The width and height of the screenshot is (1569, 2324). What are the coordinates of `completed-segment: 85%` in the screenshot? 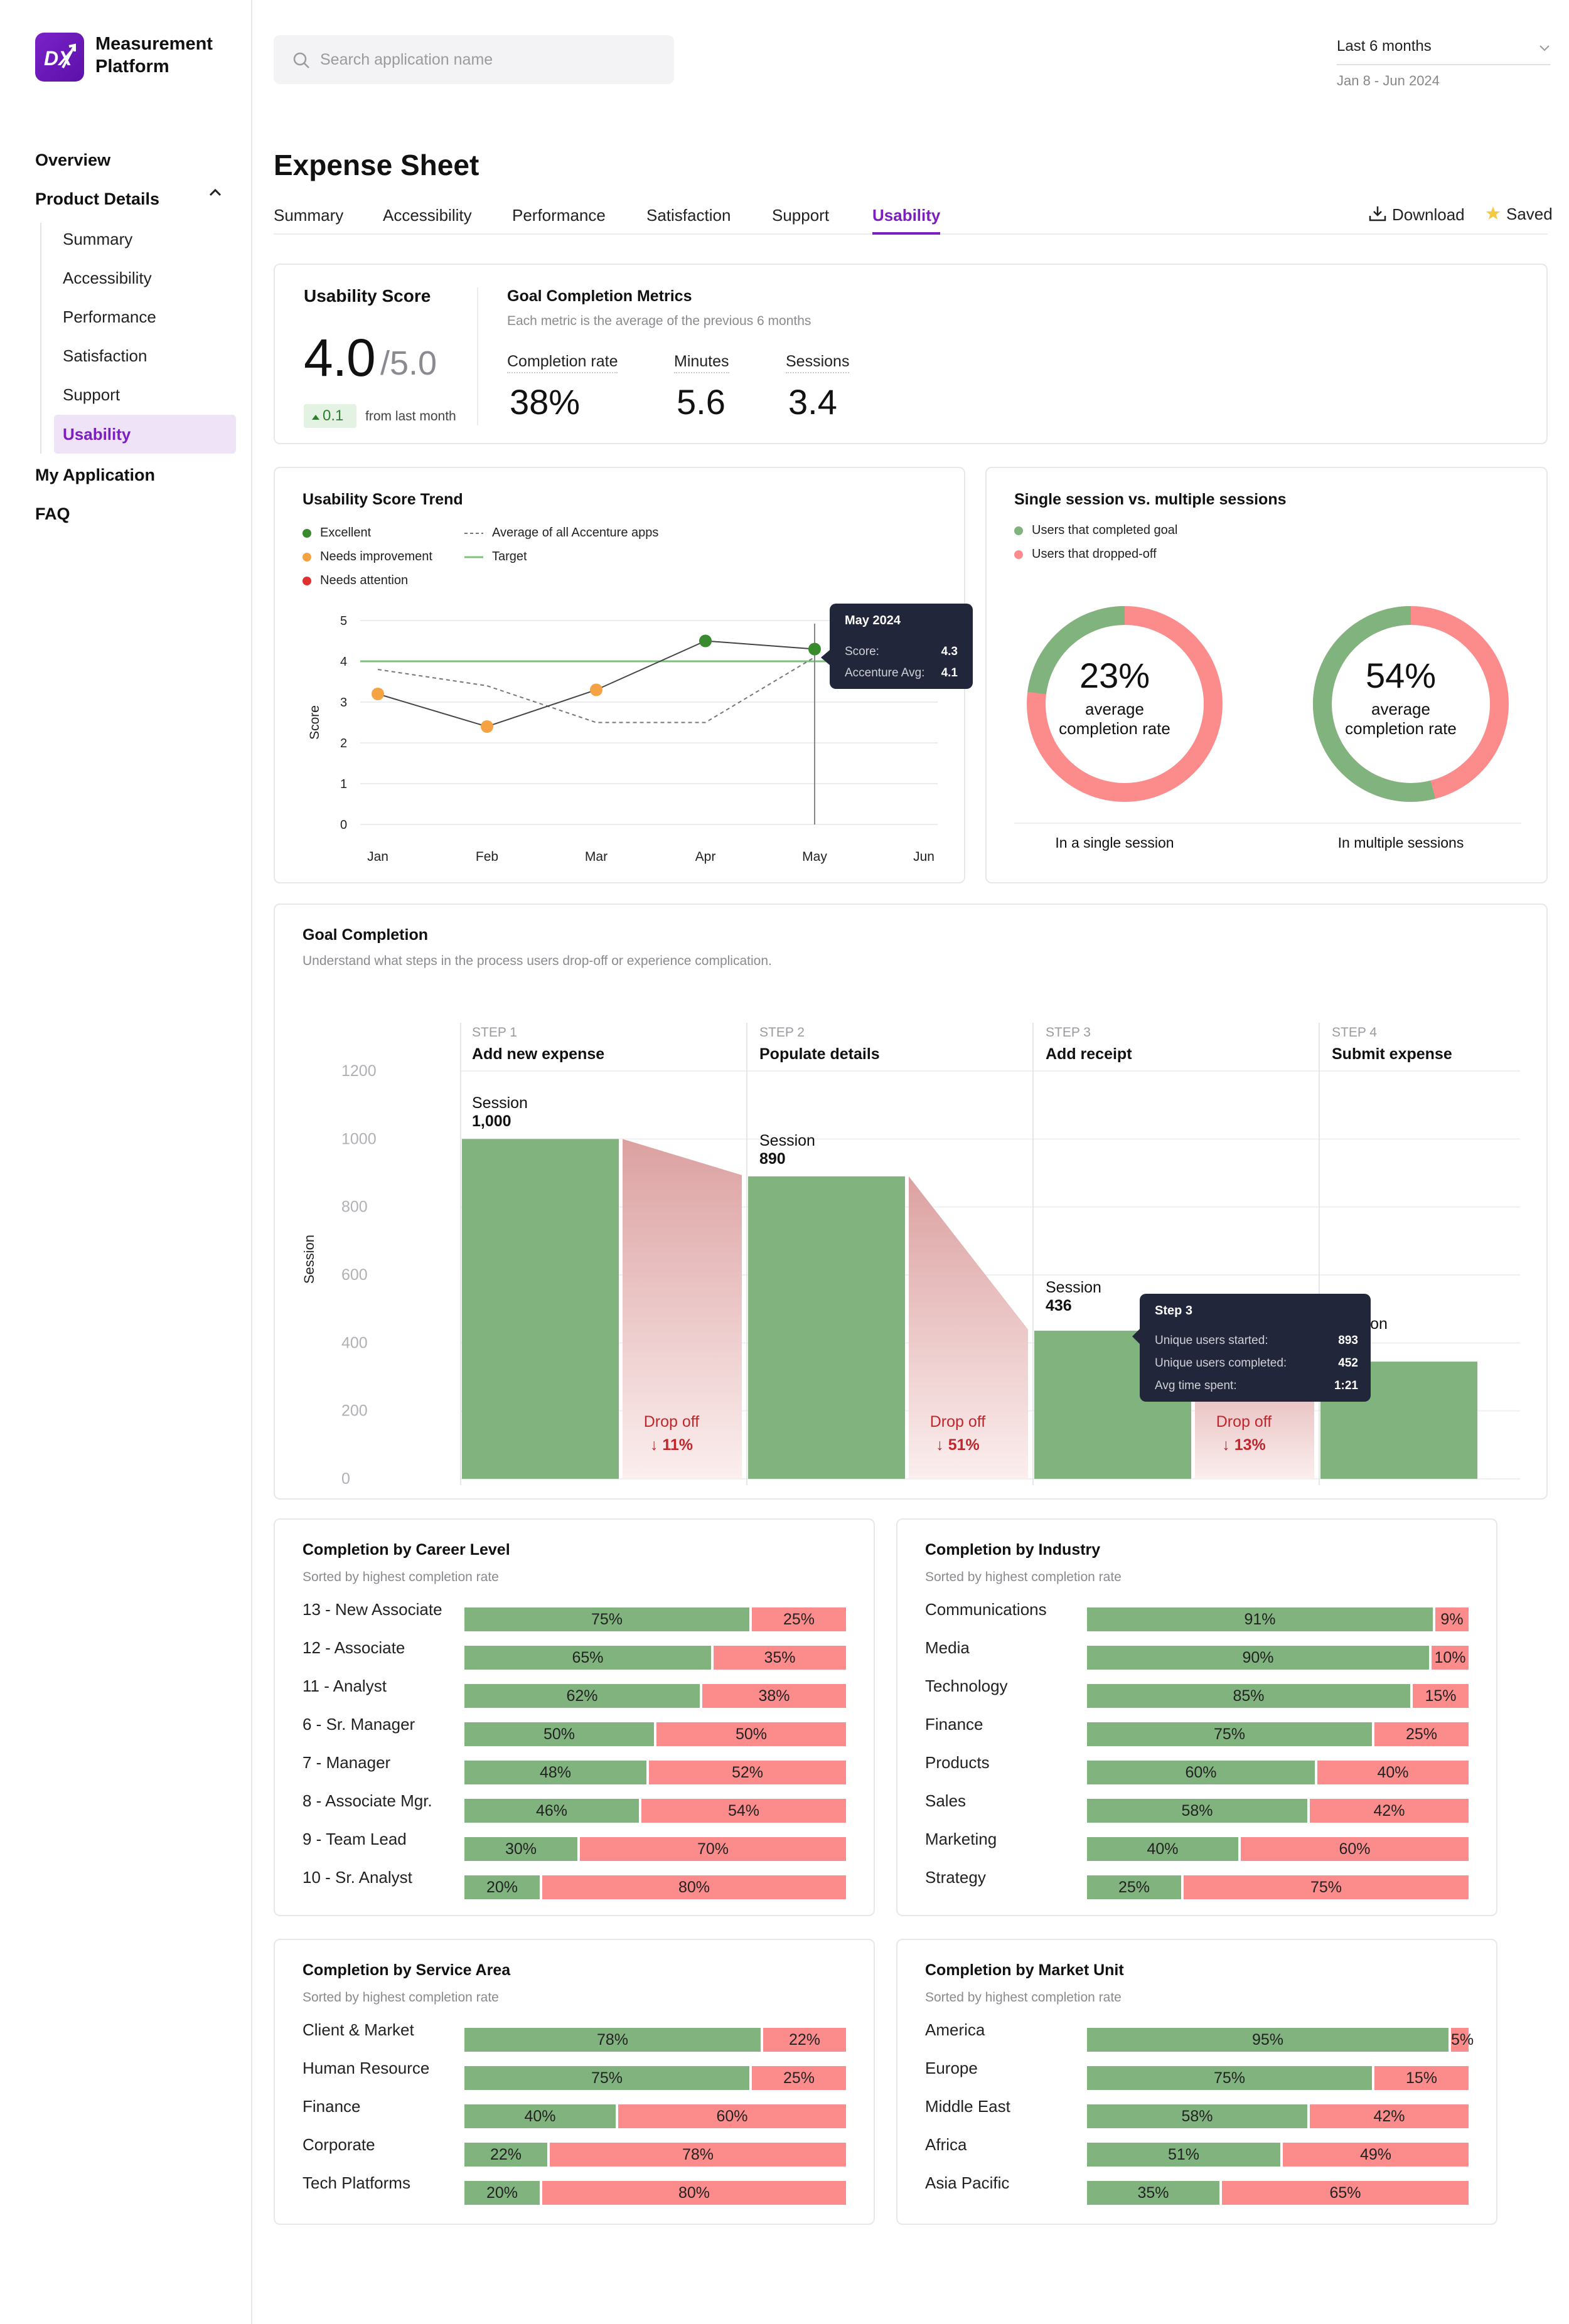 It's located at (1249, 1696).